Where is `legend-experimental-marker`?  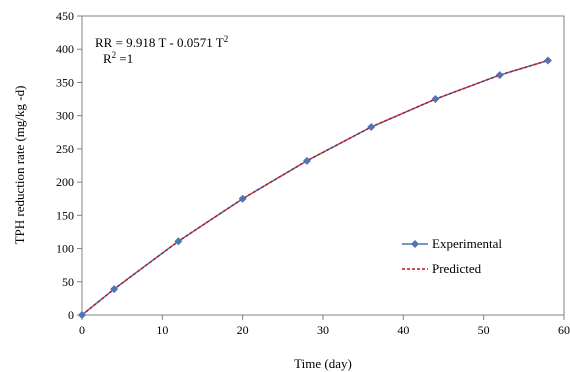
legend-experimental-marker is located at coordinates (415, 244).